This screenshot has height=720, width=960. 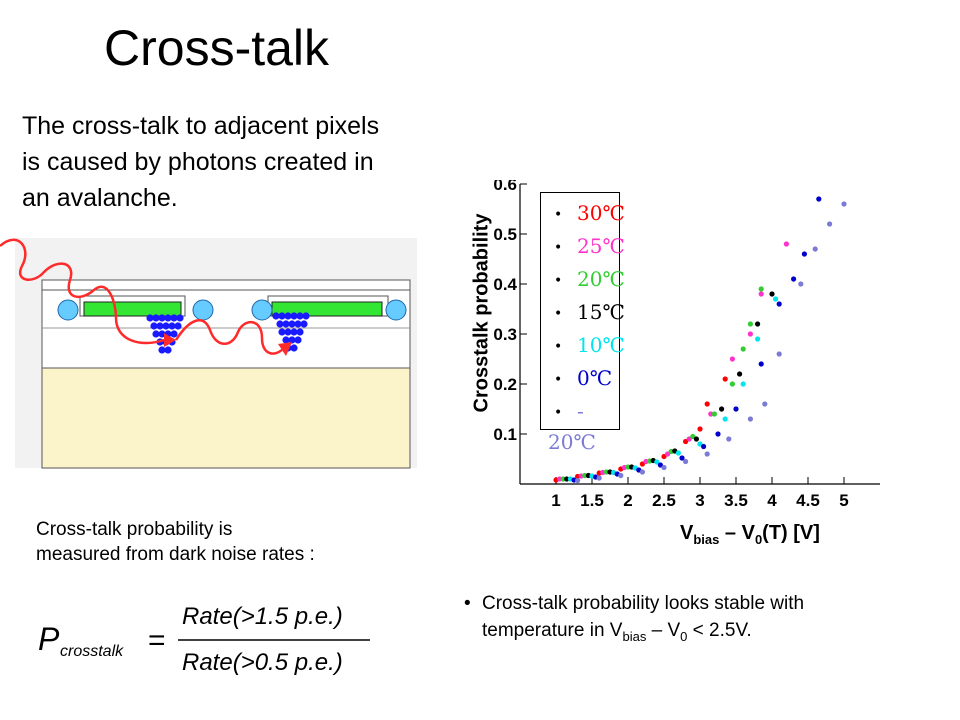 I want to click on guard-ring-center, so click(x=203, y=310).